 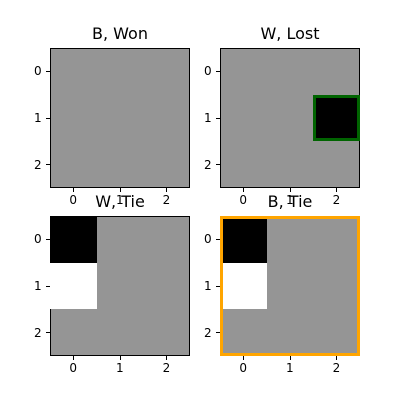 What do you see at coordinates (120, 33) in the screenshot?
I see `panel-title: B, Won` at bounding box center [120, 33].